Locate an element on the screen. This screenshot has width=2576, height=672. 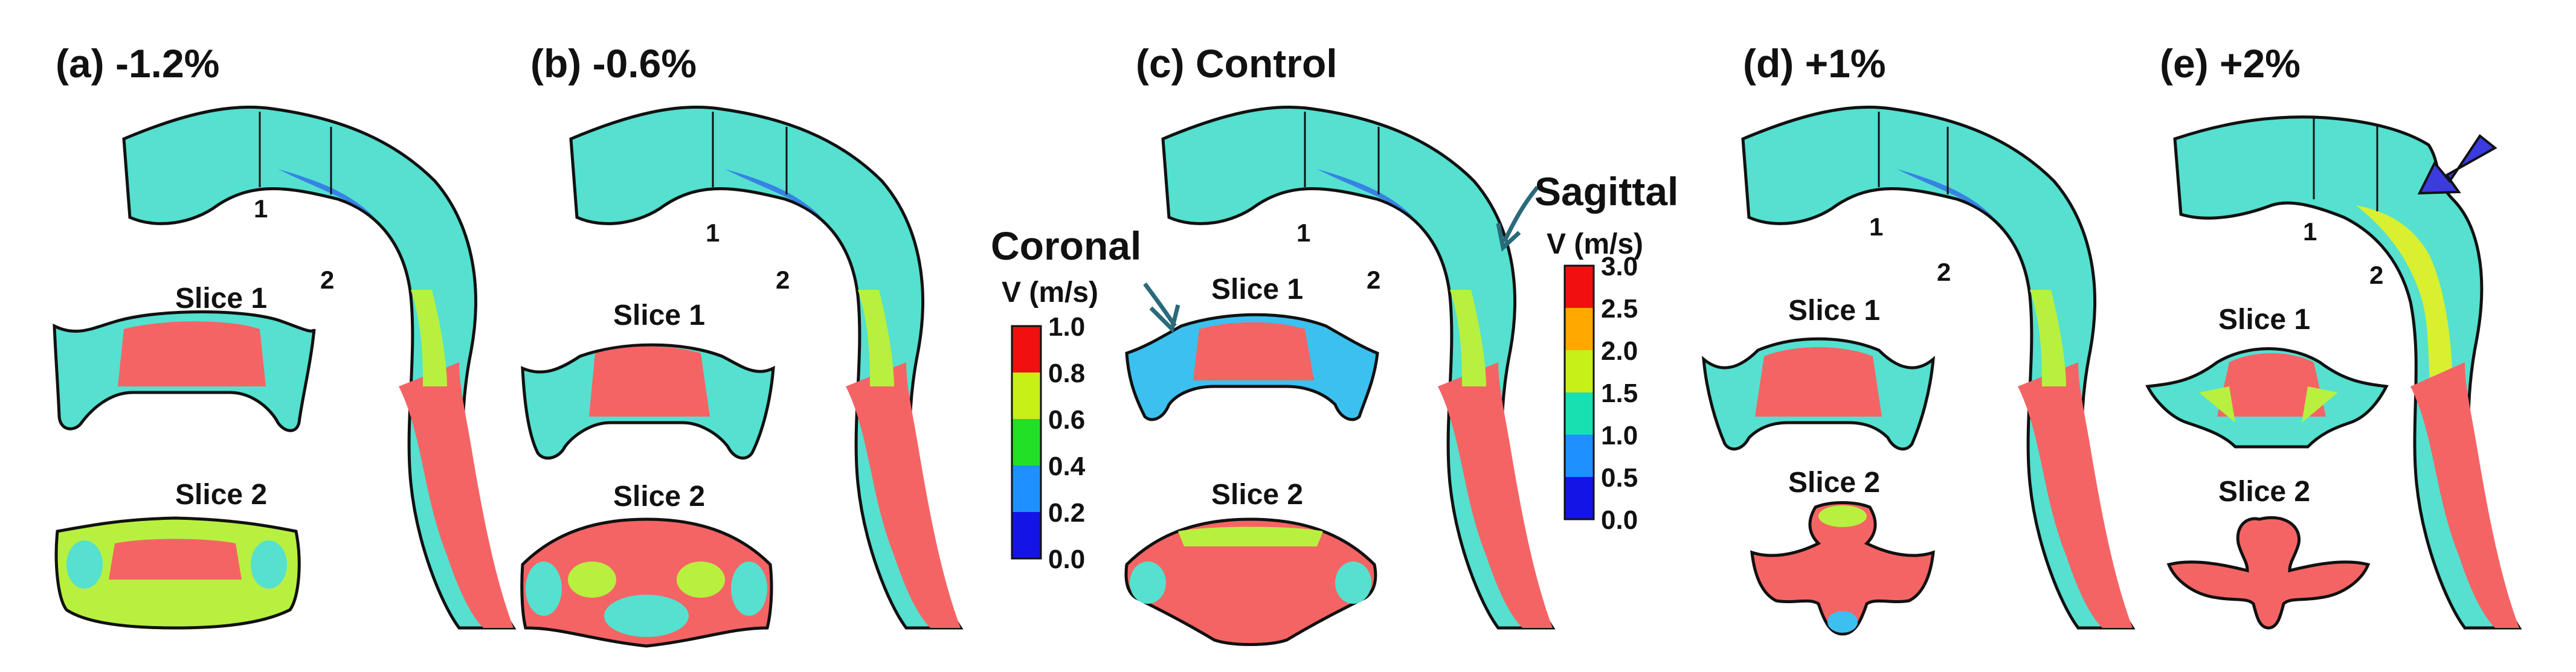
sagittal-arrow-head is located at coordinates (1508, 237).